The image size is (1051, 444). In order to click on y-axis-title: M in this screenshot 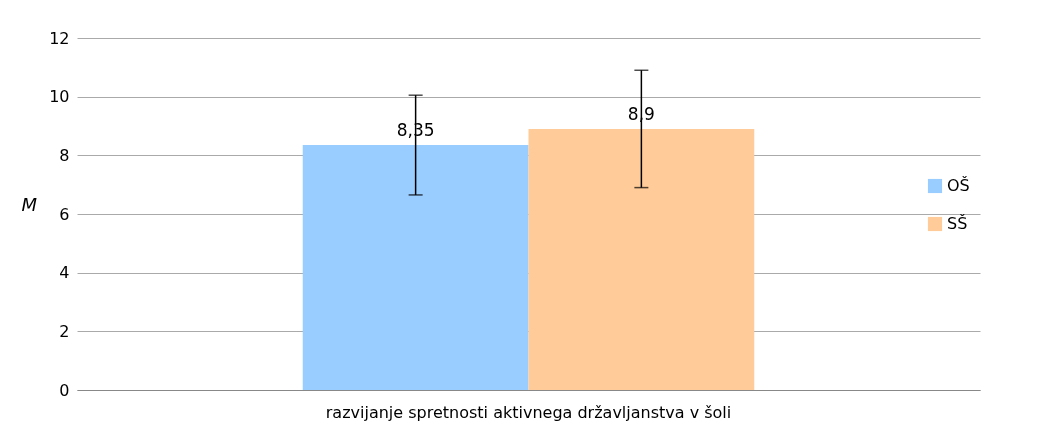, I will do `click(29, 204)`.